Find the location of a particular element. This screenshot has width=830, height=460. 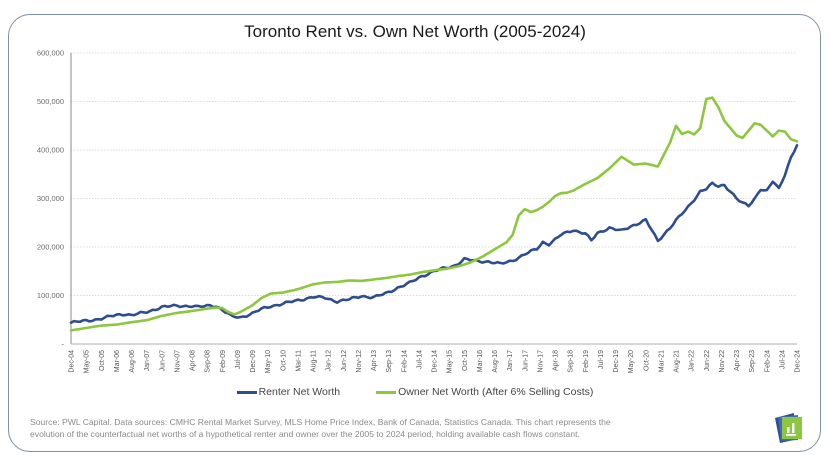

legend-item-owner: Owner Net Worth (After 6% Selling Costs) is located at coordinates (484, 392).